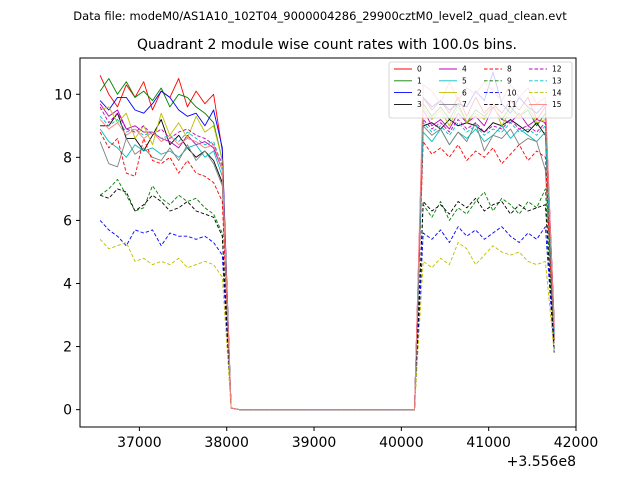 Image resolution: width=640 pixels, height=480 pixels. Describe the element at coordinates (464, 69) in the screenshot. I see `legend-label-4: 4` at that location.